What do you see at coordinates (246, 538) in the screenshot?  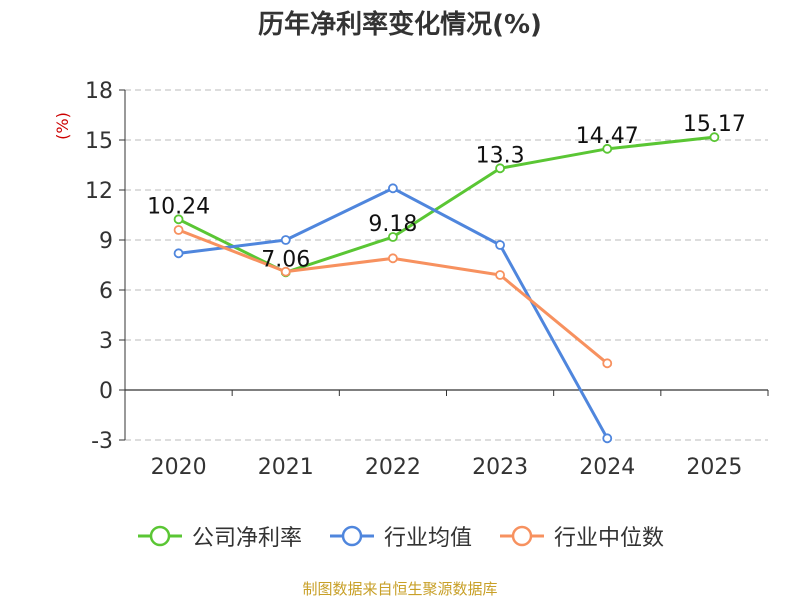 I see `legend-label: 公司净利率` at bounding box center [246, 538].